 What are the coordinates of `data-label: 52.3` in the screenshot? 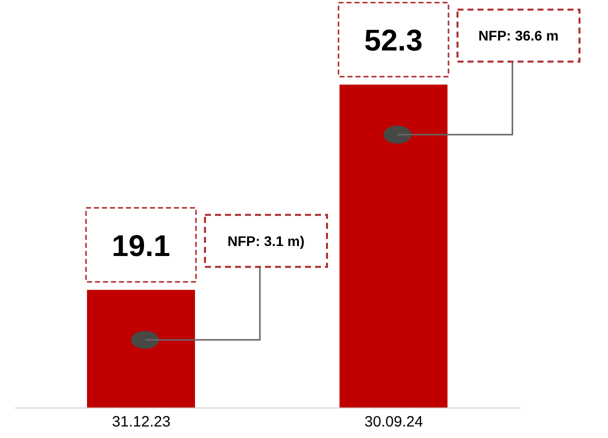 It's located at (393, 41).